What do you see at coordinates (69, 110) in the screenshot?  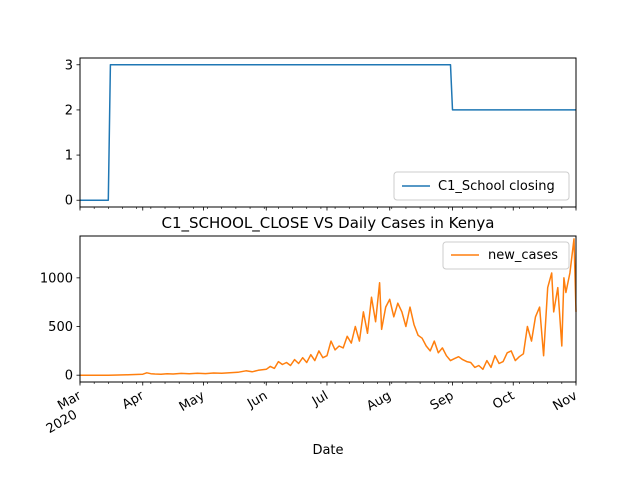 I see `top-y-tick-label: 2` at bounding box center [69, 110].